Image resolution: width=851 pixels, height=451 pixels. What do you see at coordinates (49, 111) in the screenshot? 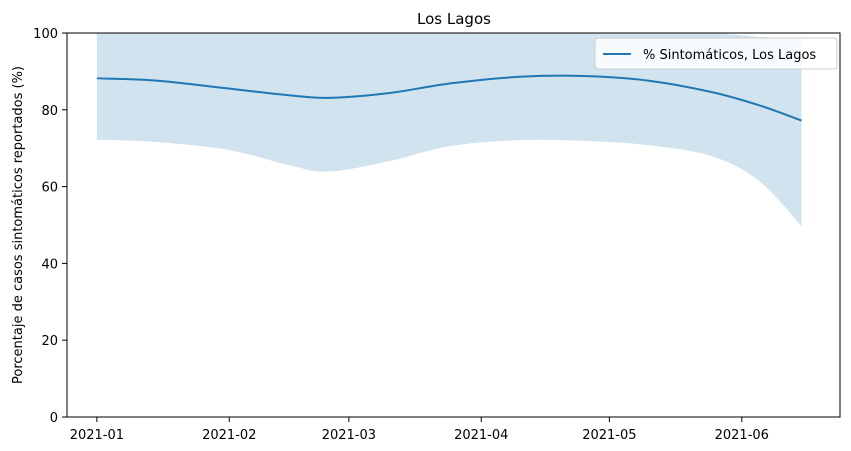
I see `y-tick-label: 80` at bounding box center [49, 111].